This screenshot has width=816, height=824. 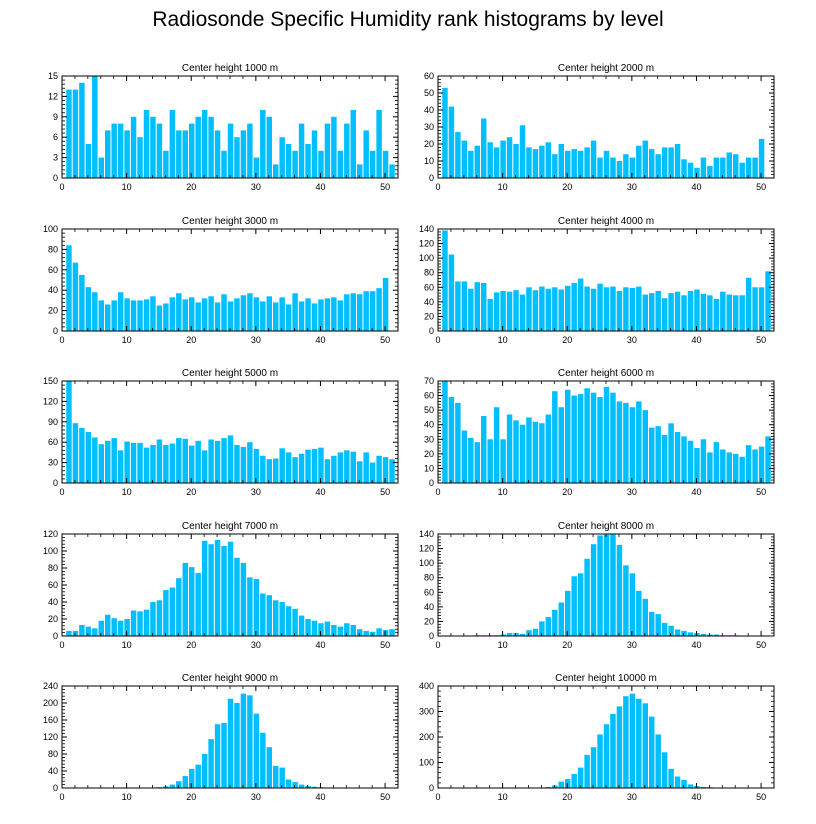 I want to click on x-tick-label: 30, so click(x=632, y=645).